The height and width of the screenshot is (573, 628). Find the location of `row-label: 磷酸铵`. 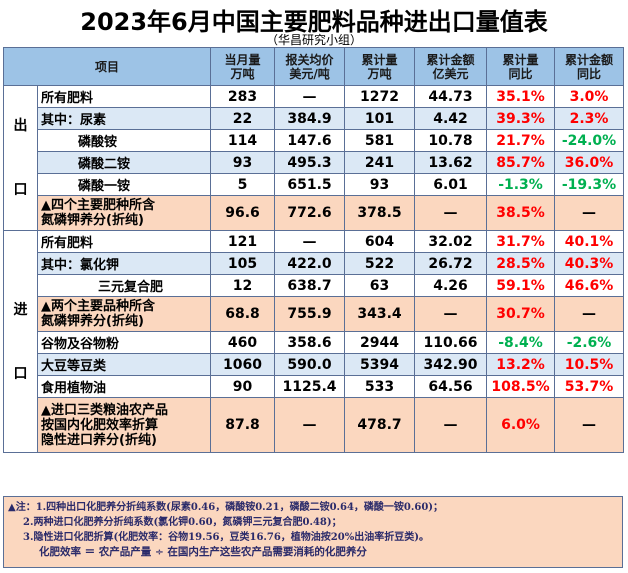

row-label: 磷酸铵 is located at coordinates (124, 140).